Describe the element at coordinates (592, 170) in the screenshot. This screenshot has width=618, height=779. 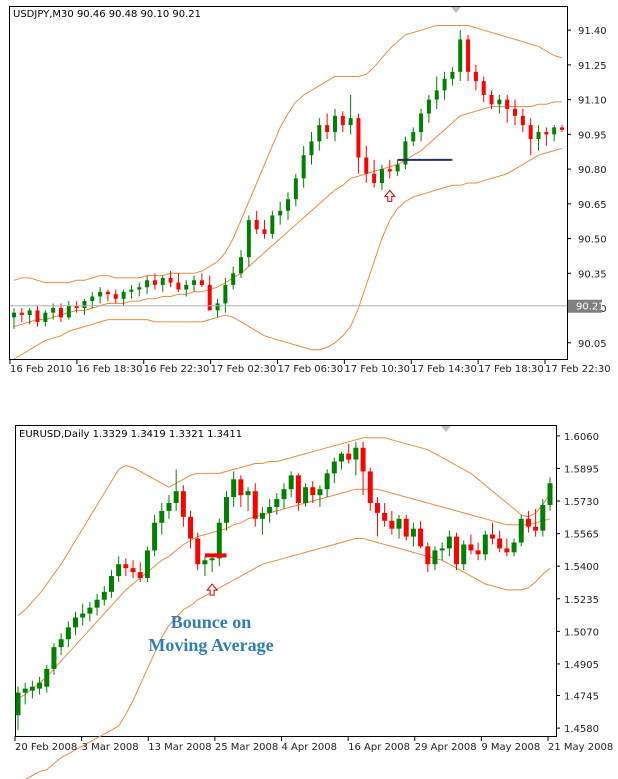
I see `y-tick-label: 90.80` at that location.